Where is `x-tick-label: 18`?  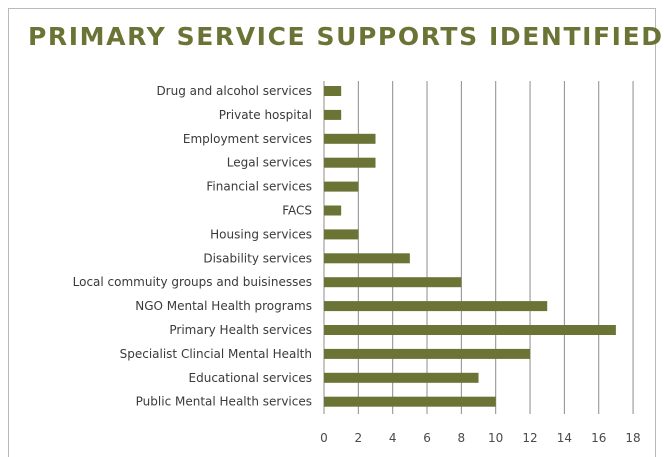
x-tick-label: 18 is located at coordinates (632, 438).